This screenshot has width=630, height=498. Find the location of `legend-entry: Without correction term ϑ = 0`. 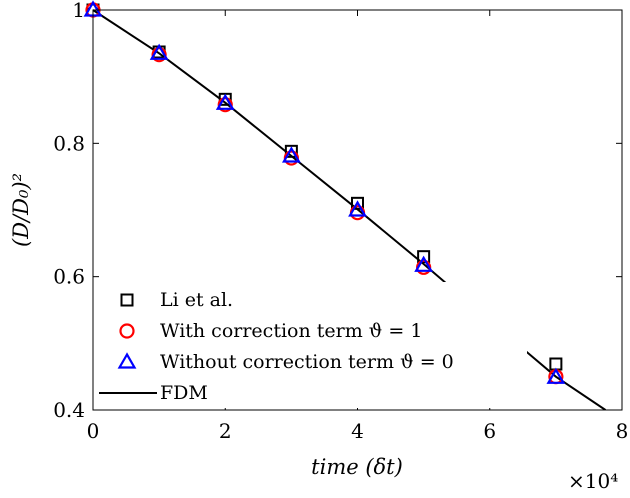

legend-entry: Without correction term ϑ = 0 is located at coordinates (307, 362).